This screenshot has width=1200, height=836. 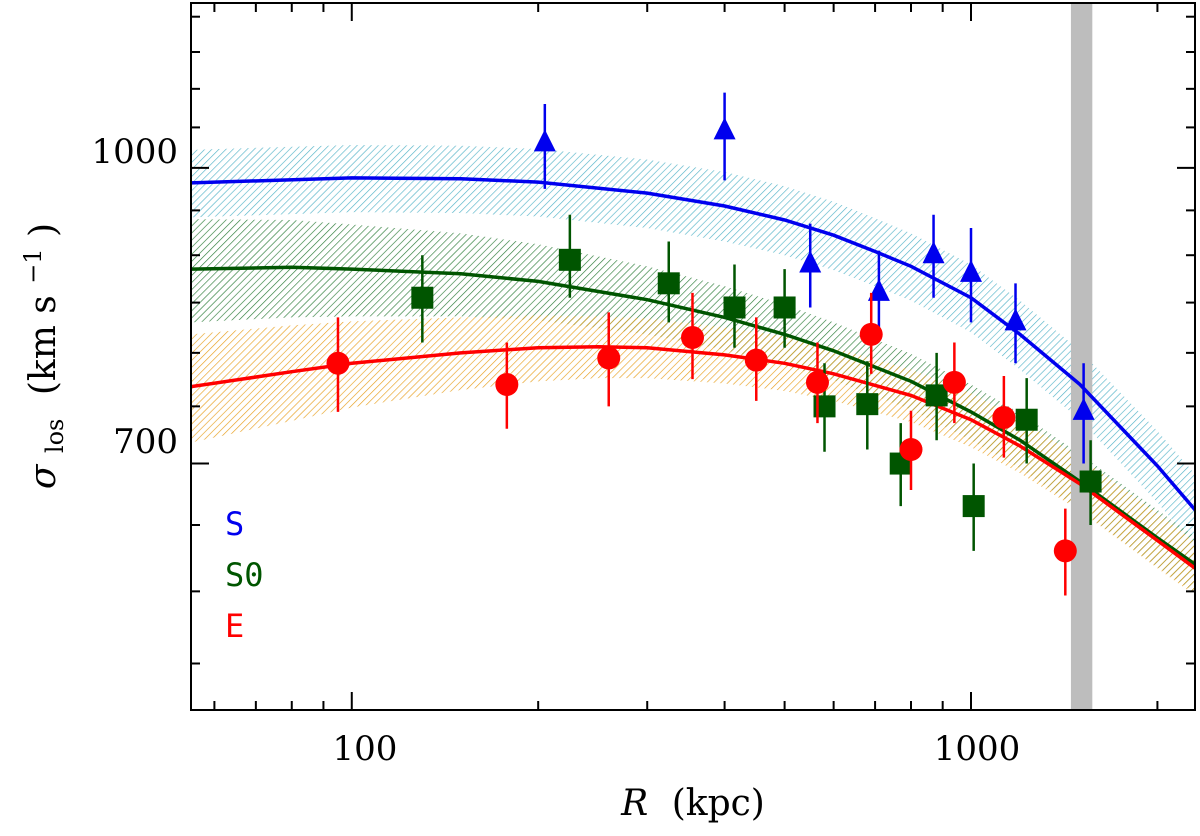 I want to click on x-axis-unit: (kpc), so click(x=718, y=803).